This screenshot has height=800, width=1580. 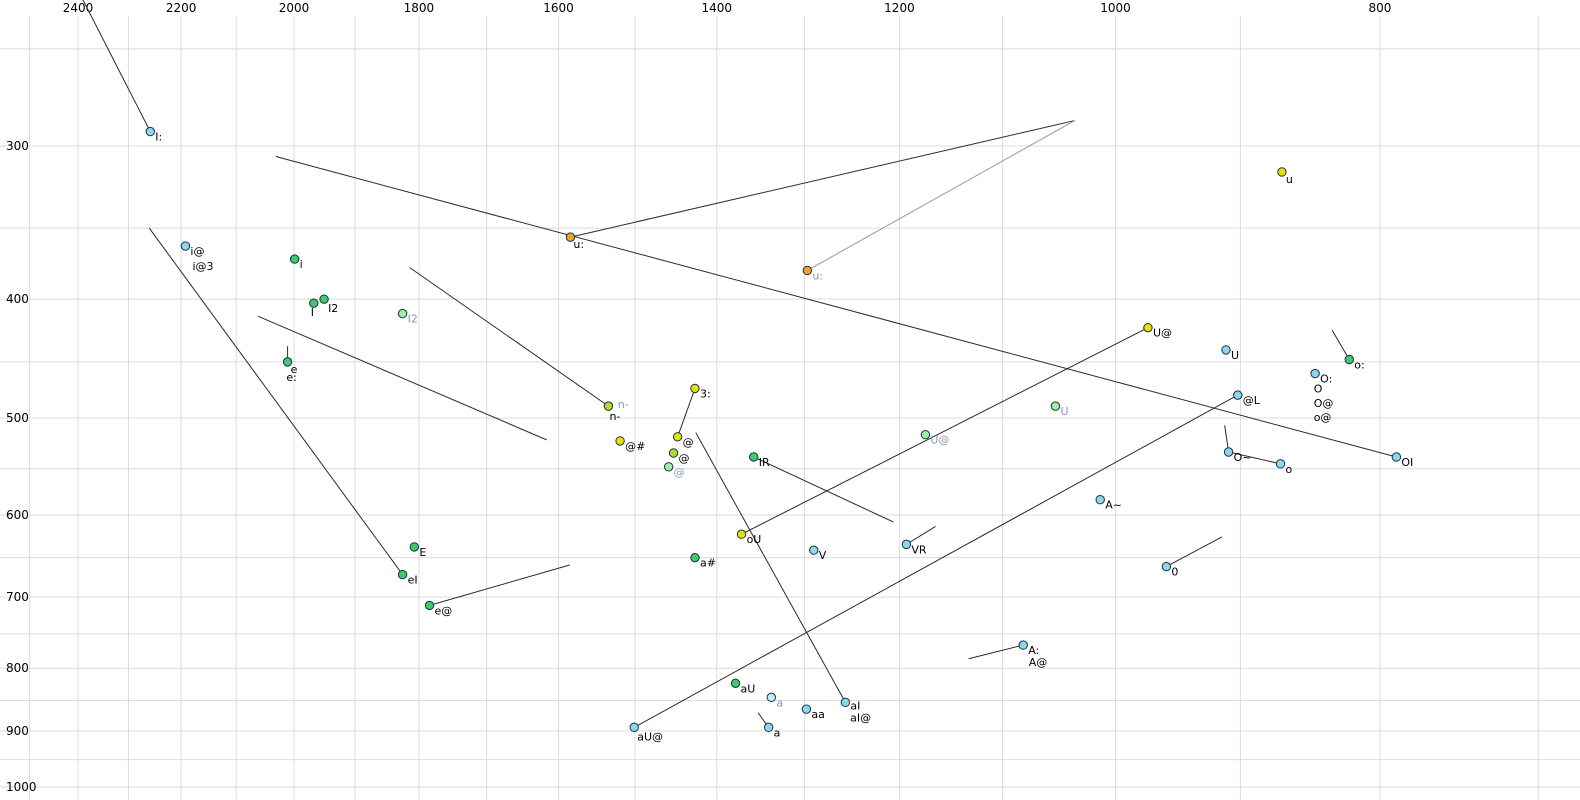 What do you see at coordinates (291, 377) in the screenshot?
I see `point-label: e:` at bounding box center [291, 377].